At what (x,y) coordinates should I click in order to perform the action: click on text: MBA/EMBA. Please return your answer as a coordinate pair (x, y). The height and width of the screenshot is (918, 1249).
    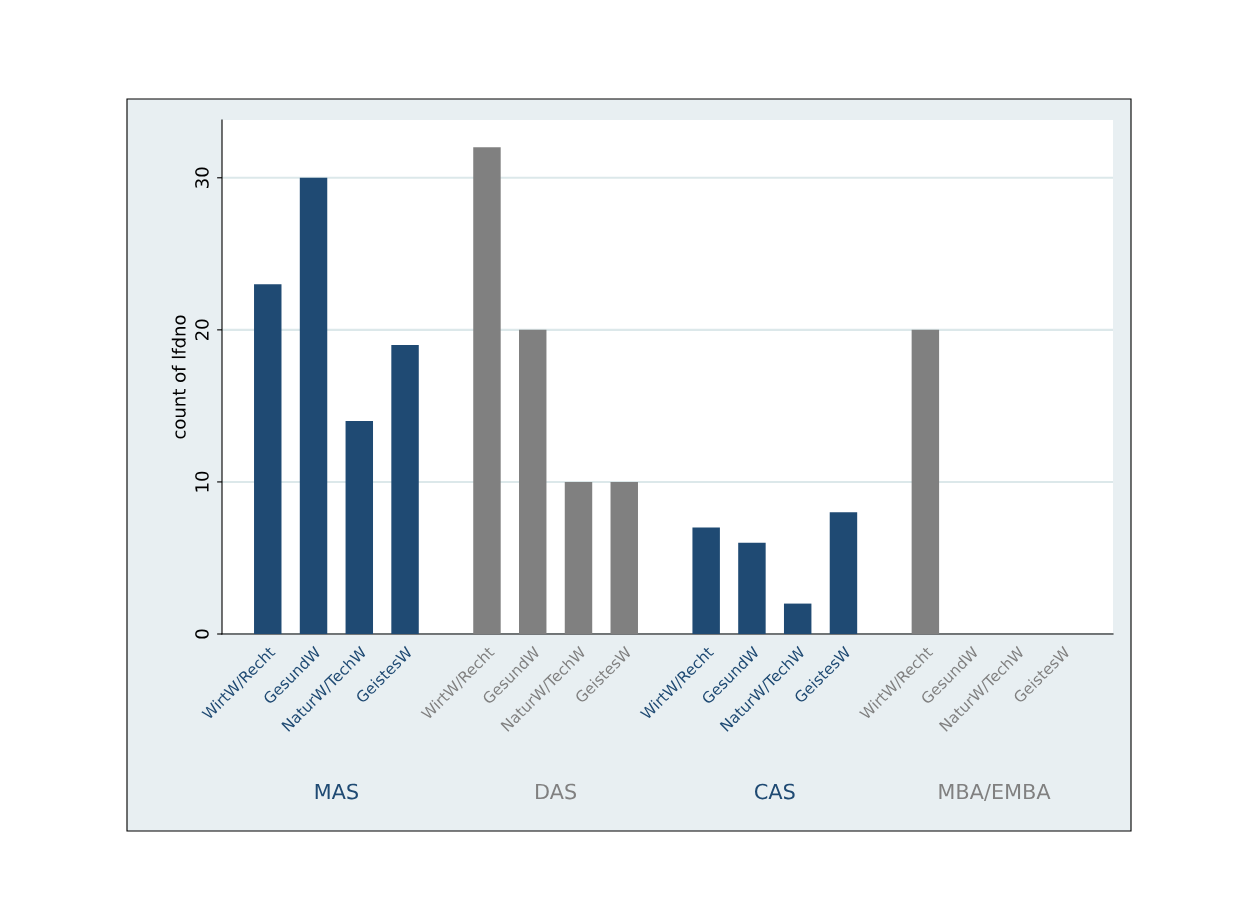
    Looking at the image, I should click on (995, 792).